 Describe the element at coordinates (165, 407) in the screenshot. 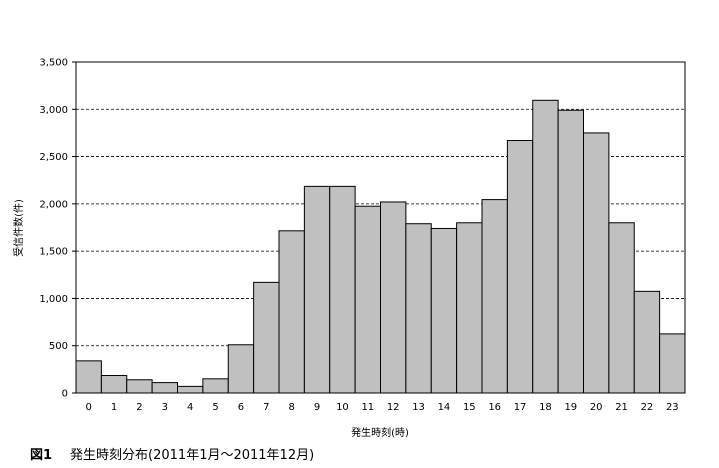

I see `x-tick-label: 3` at that location.